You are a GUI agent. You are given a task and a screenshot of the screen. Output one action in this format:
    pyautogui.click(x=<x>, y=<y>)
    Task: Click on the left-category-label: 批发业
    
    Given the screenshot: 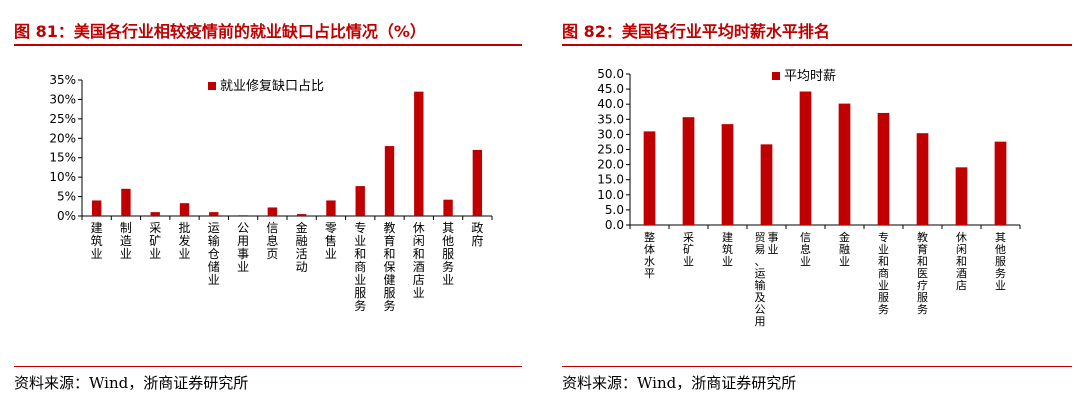 What is the action you would take?
    pyautogui.click(x=184, y=240)
    